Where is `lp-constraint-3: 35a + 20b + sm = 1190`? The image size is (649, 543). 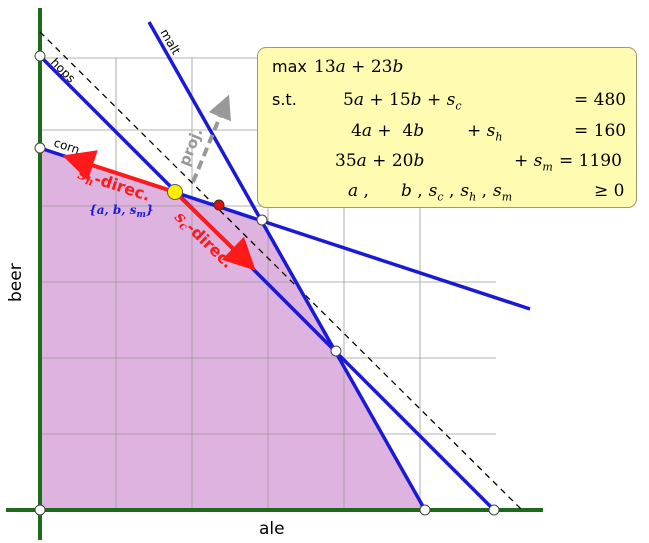 lp-constraint-3: 35a + 20b + sm = 1190 is located at coordinates (447, 161).